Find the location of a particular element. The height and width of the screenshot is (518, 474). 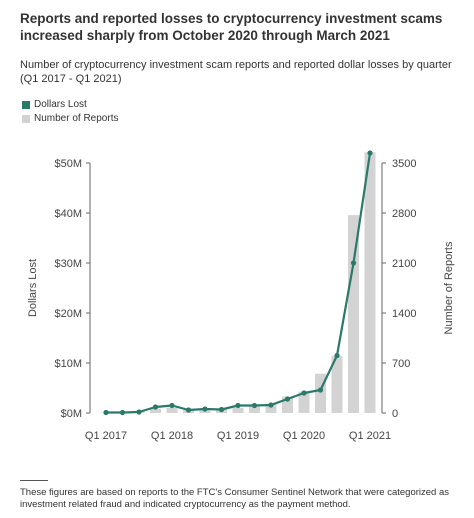

y-axis-title: Dollars Lost is located at coordinates (33, 288).